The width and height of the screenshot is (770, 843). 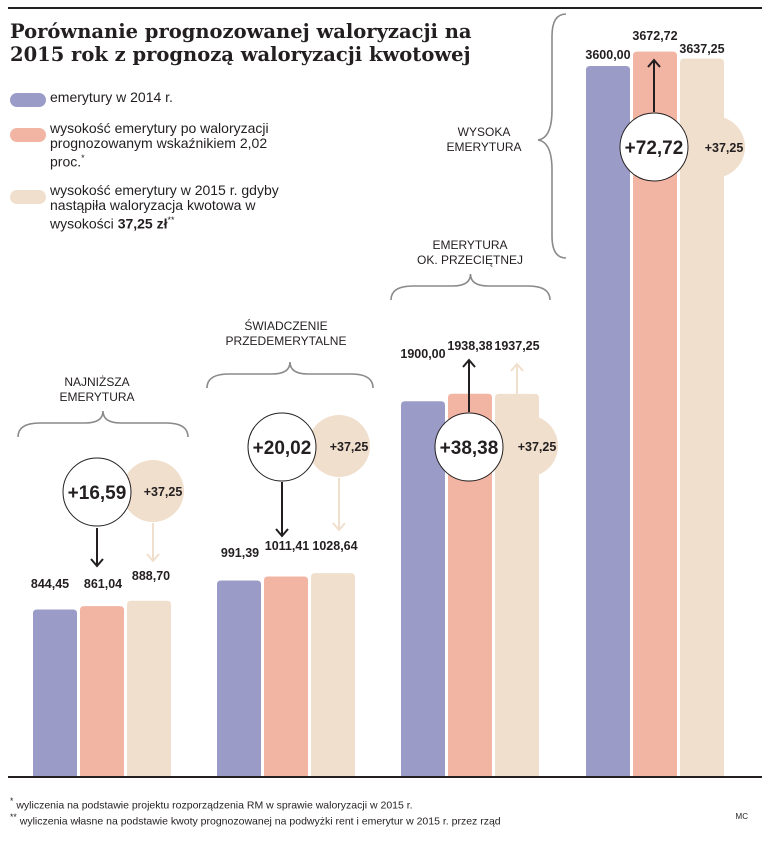 I want to click on percent-increase-label-g3: +72,72, so click(x=654, y=148).